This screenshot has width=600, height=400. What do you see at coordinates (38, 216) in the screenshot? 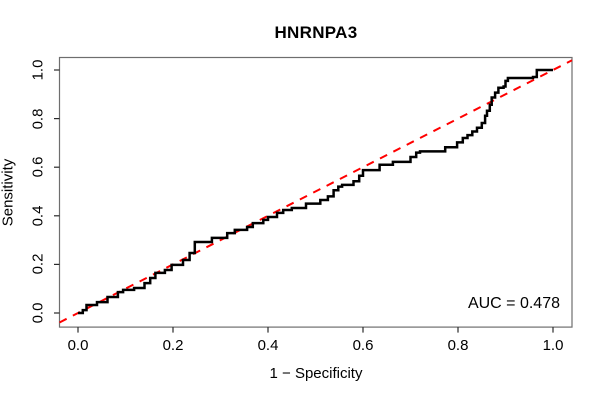
I see `y-tick-label: 0.4` at bounding box center [38, 216].